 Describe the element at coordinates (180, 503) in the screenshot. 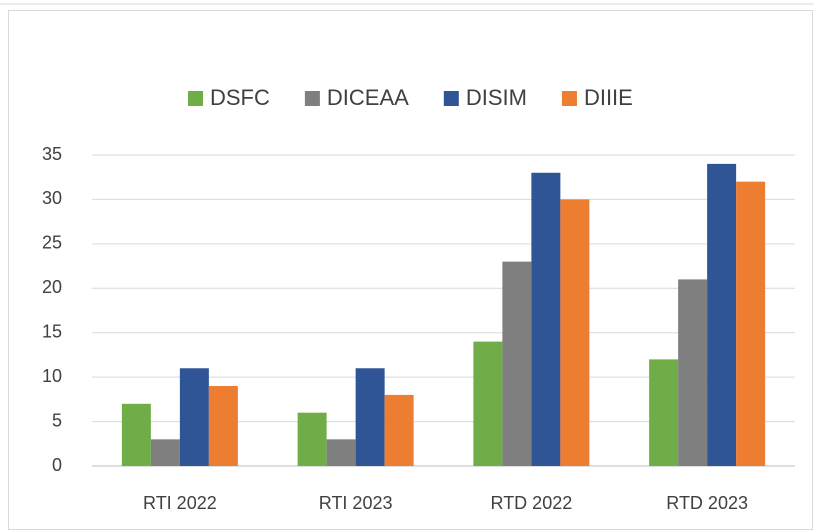

I see `x-tick-label: RTI 2022` at that location.